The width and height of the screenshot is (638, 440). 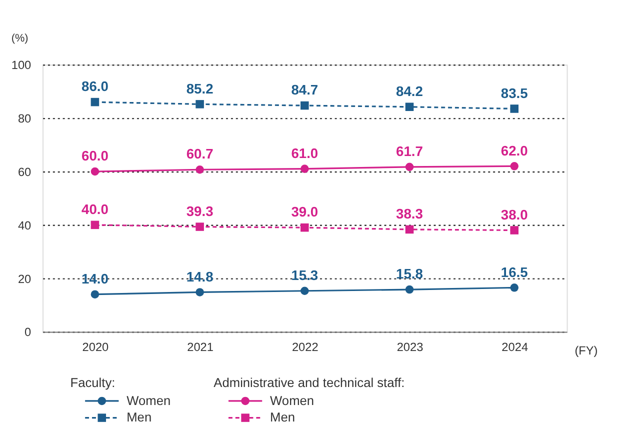 What do you see at coordinates (309, 382) in the screenshot?
I see `text: Administrative and technical staff:` at bounding box center [309, 382].